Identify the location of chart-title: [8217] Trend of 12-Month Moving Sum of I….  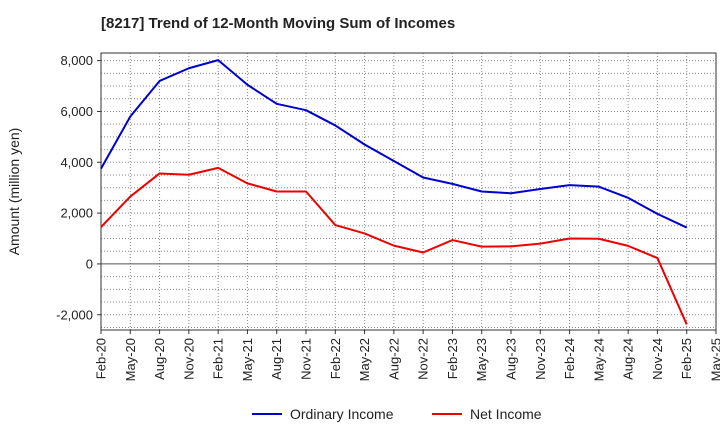
(278, 23).